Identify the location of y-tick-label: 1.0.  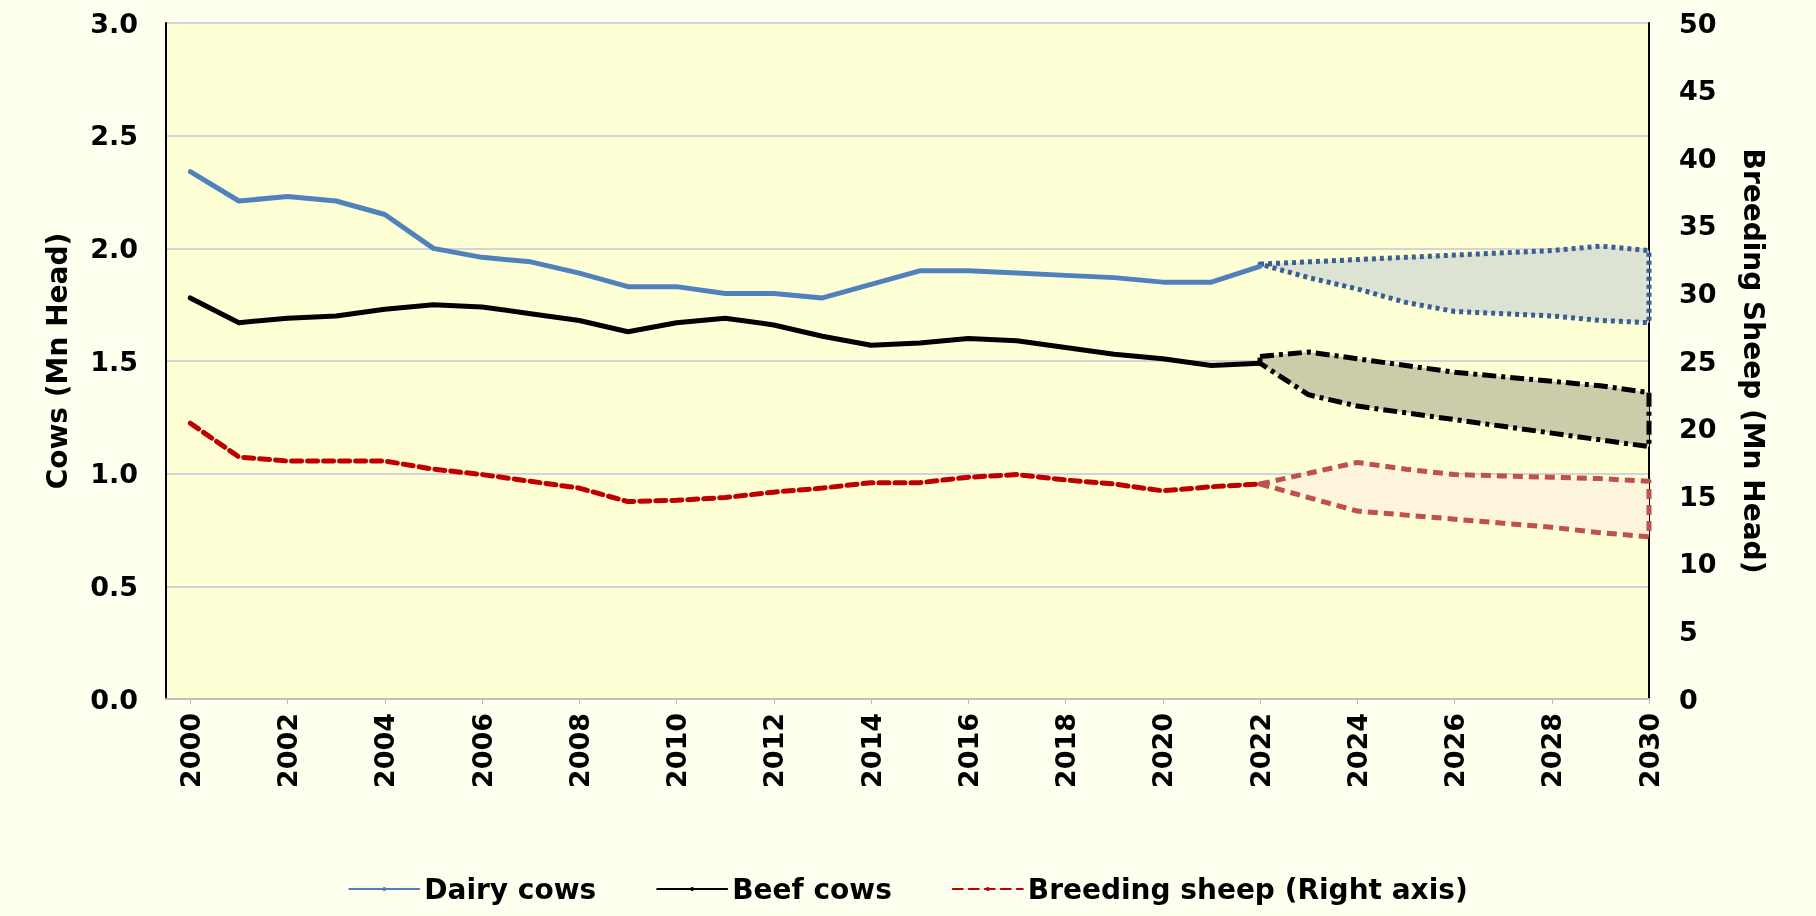
(114, 474).